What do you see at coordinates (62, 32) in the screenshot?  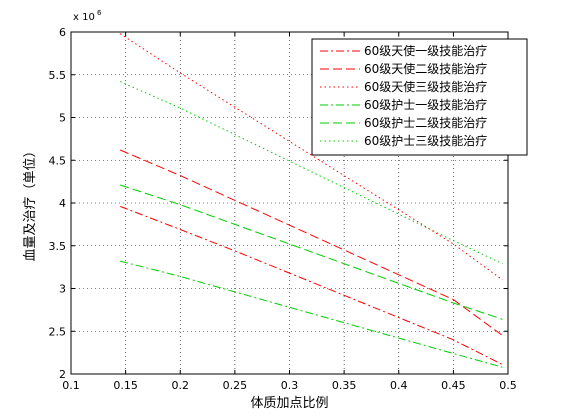 I see `y-tick-label: 6` at bounding box center [62, 32].